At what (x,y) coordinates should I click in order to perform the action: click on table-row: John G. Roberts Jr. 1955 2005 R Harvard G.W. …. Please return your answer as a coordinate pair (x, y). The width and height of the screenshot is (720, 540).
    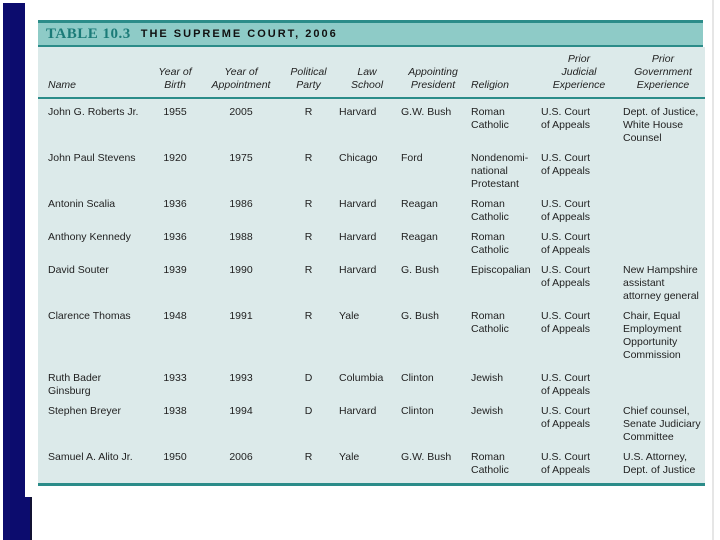
    Looking at the image, I should click on (371, 121).